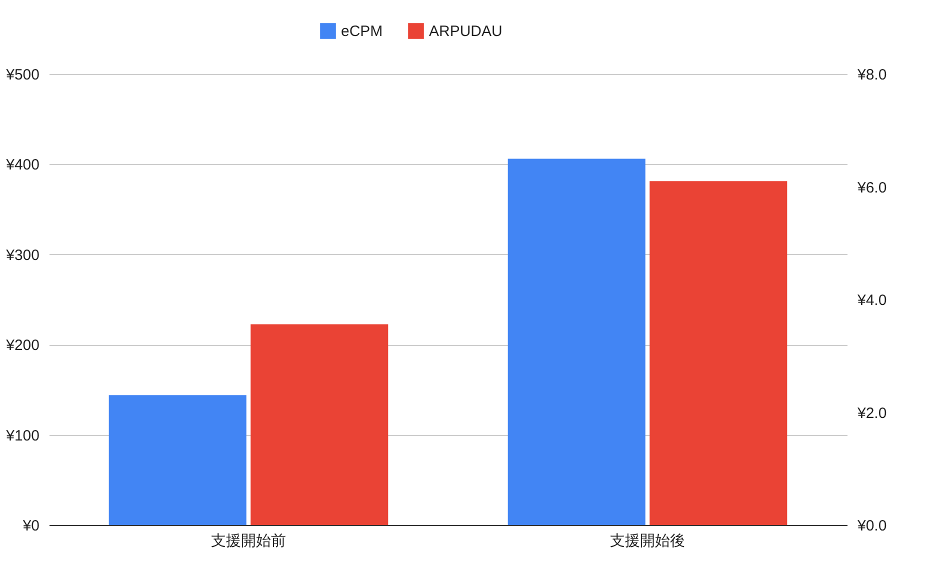 This screenshot has width=948, height=566. What do you see at coordinates (871, 526) in the screenshot?
I see `y2-tick-label: ¥0.0` at bounding box center [871, 526].